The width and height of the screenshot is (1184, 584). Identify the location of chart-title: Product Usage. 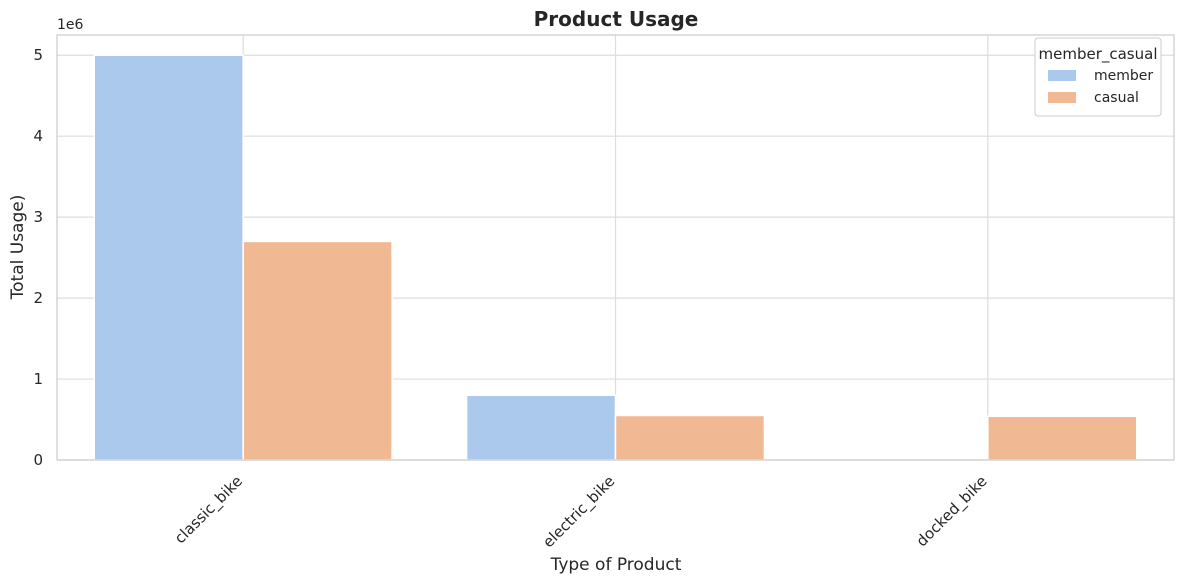
(616, 19).